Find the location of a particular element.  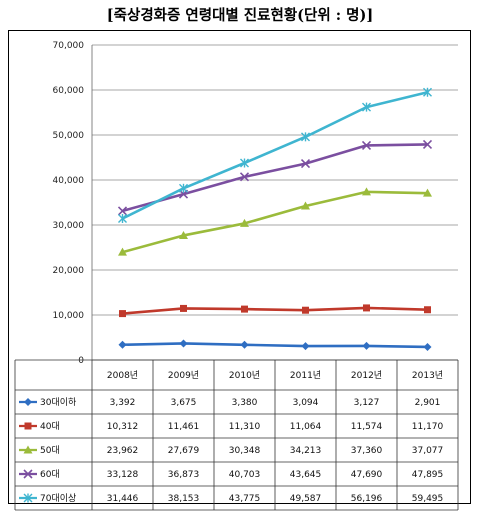

data-label: 40,703 is located at coordinates (245, 475).